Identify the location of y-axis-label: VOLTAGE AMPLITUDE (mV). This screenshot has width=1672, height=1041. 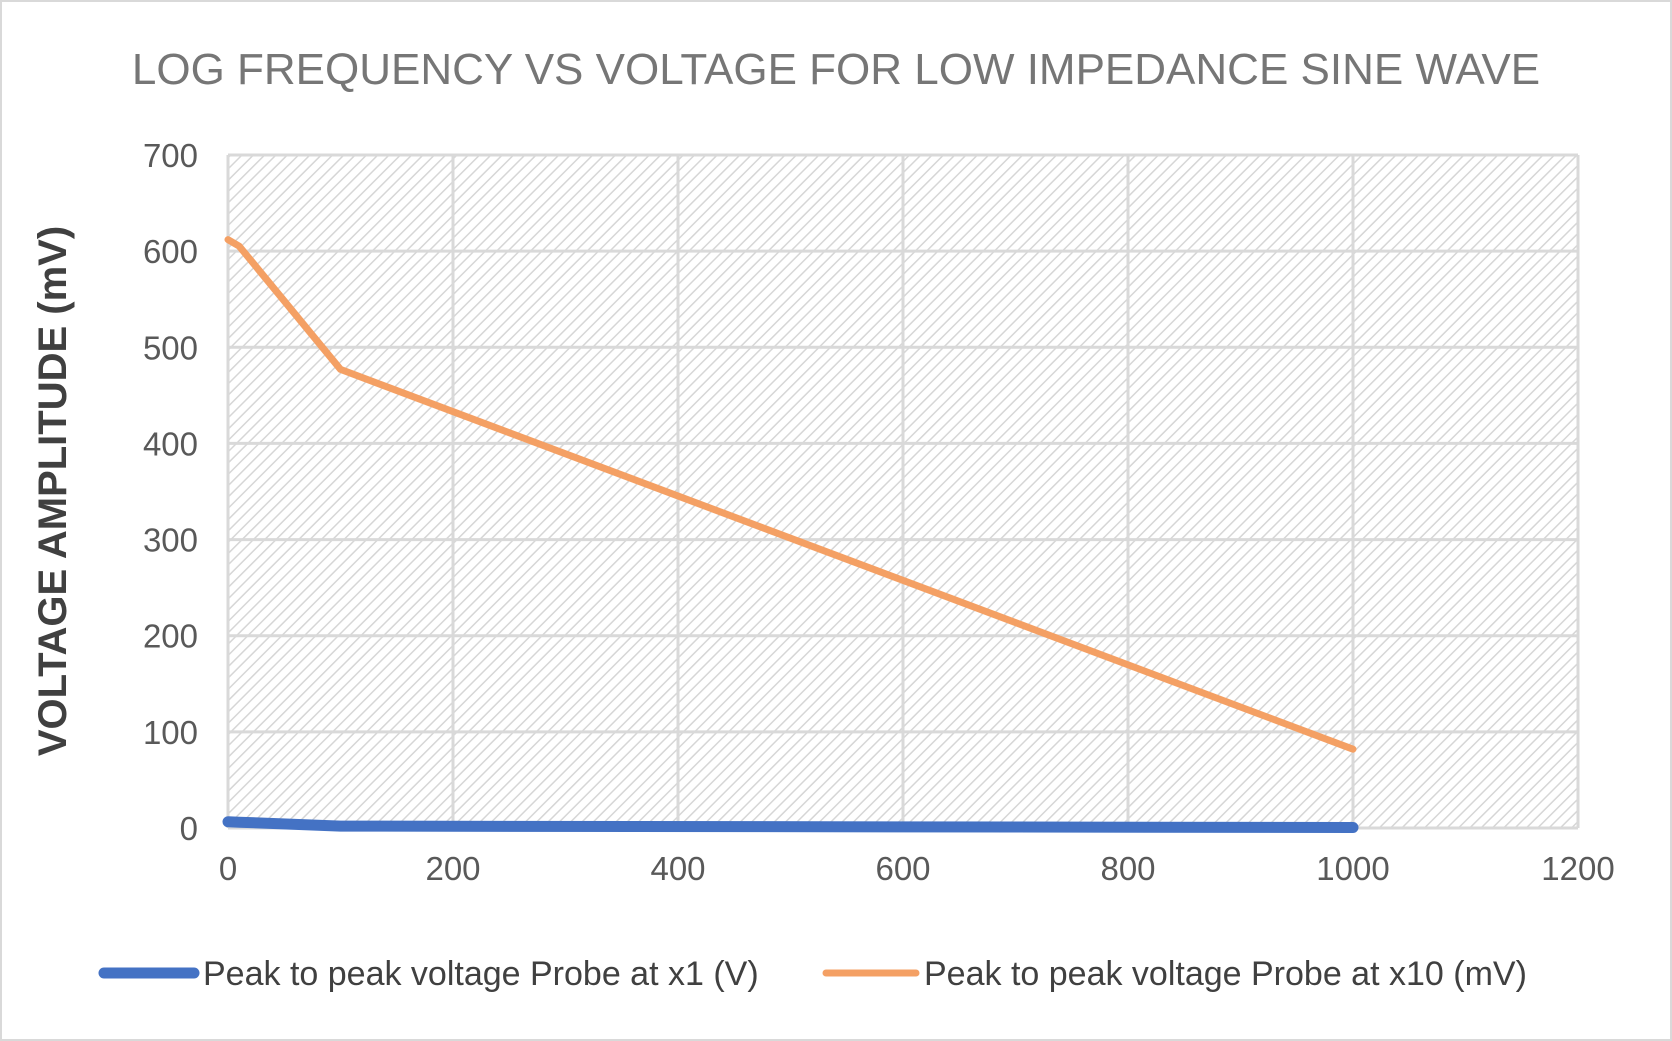
(53, 491).